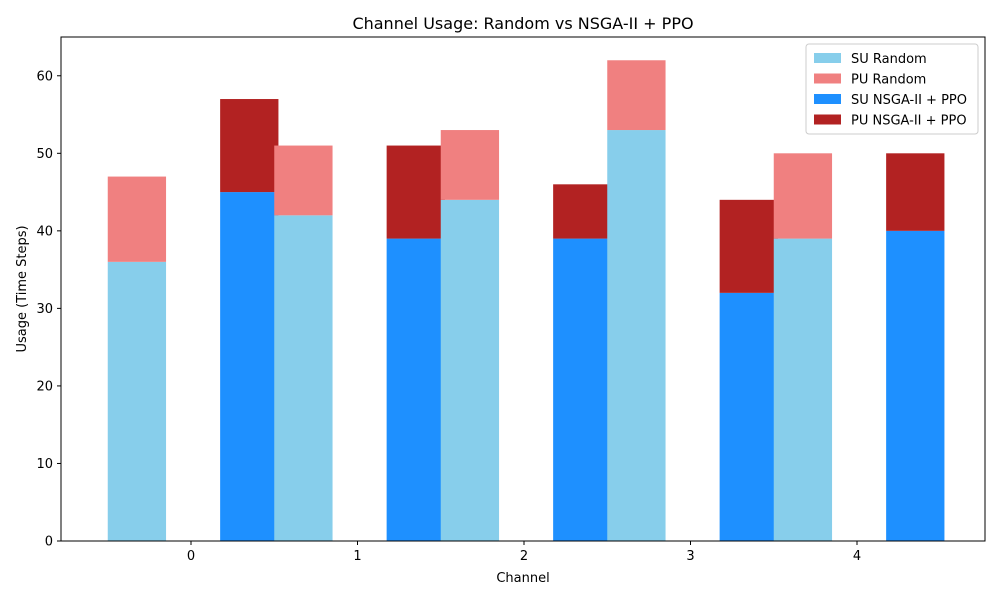 The height and width of the screenshot is (600, 1000). I want to click on y-tick-label-0: 0, so click(49, 542).